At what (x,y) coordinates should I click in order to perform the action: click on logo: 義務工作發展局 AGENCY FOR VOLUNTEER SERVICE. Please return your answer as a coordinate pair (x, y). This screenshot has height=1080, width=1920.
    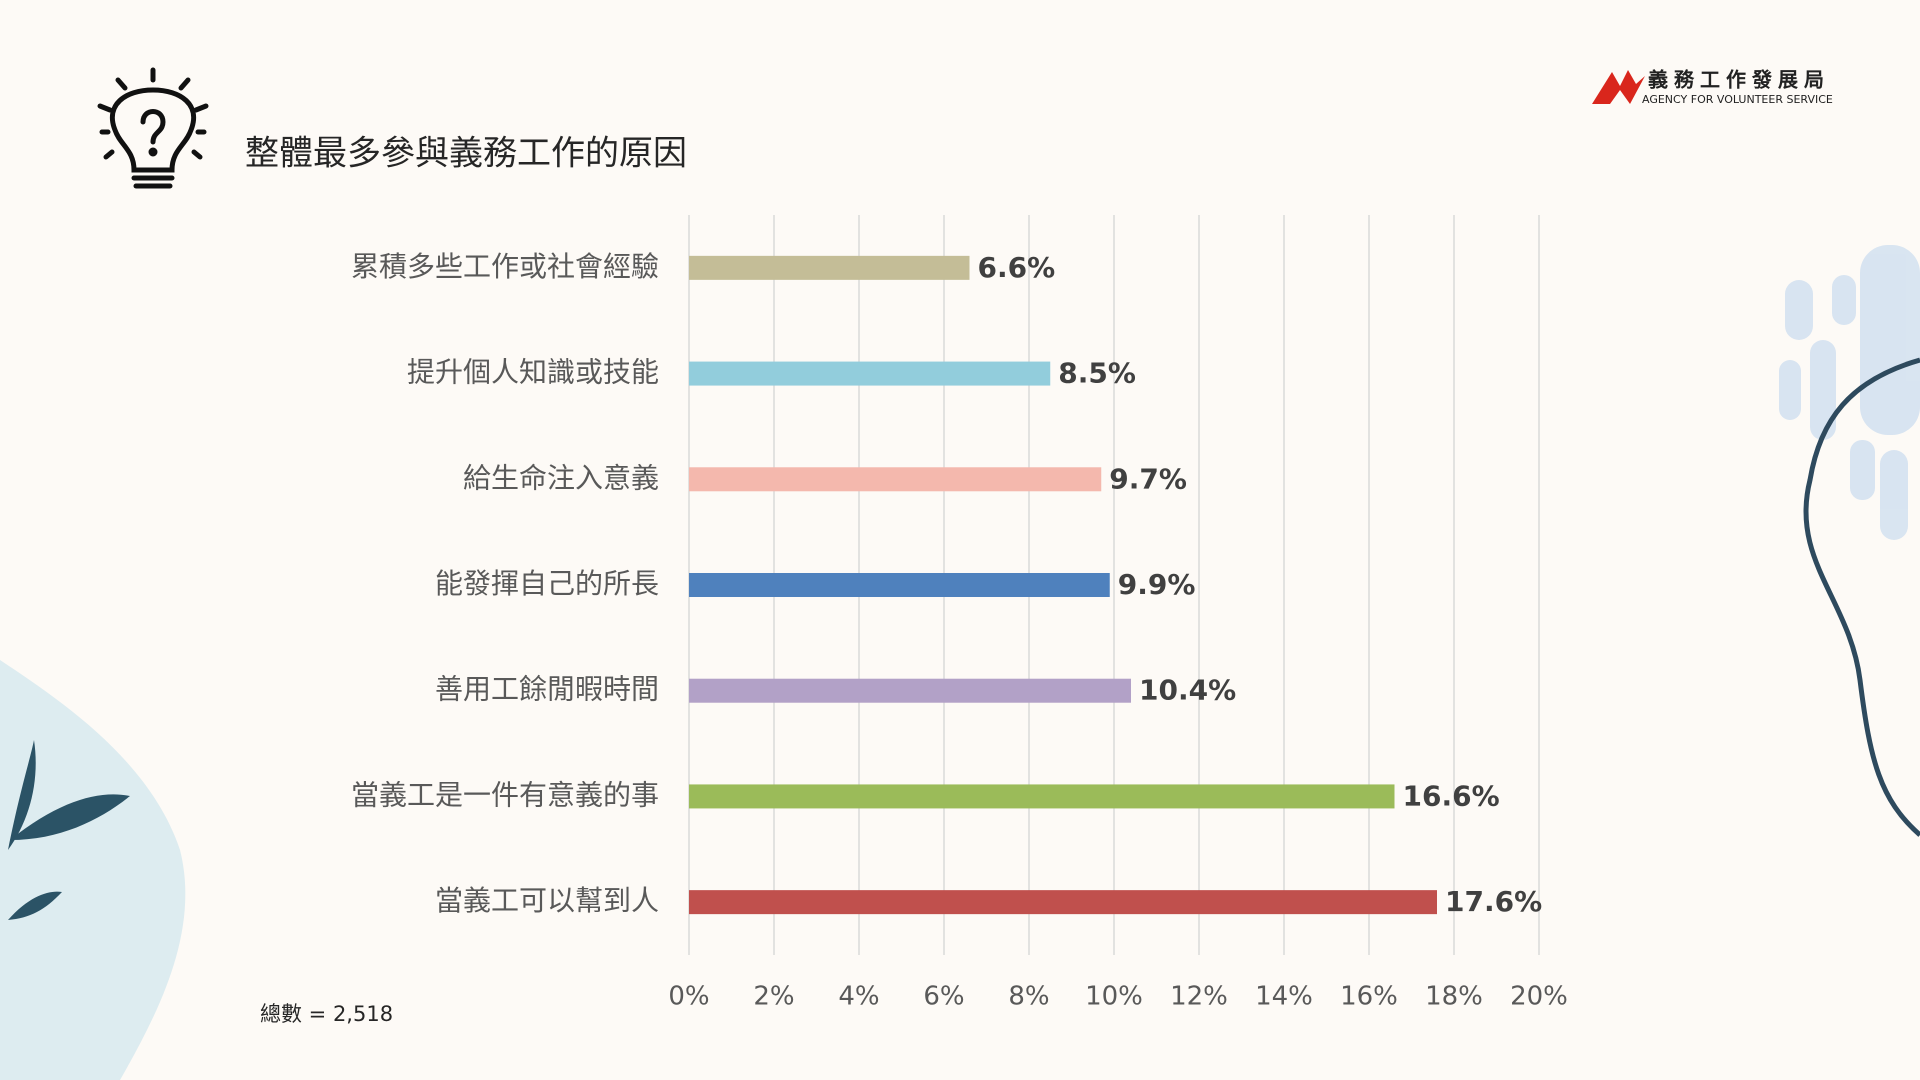
    Looking at the image, I should click on (1712, 87).